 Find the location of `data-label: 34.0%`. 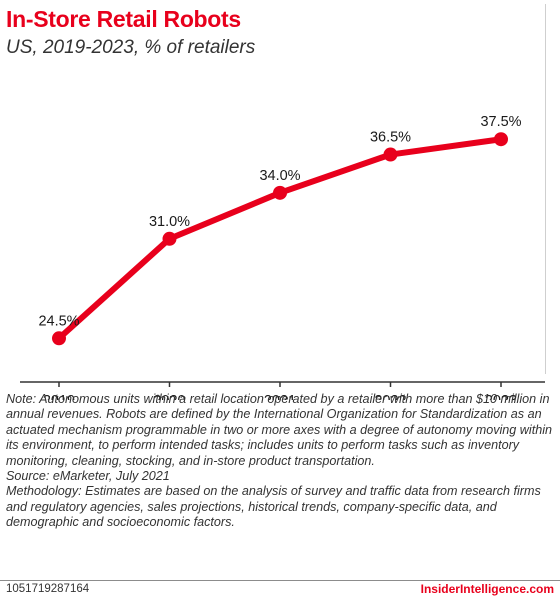

data-label: 34.0% is located at coordinates (279, 176).